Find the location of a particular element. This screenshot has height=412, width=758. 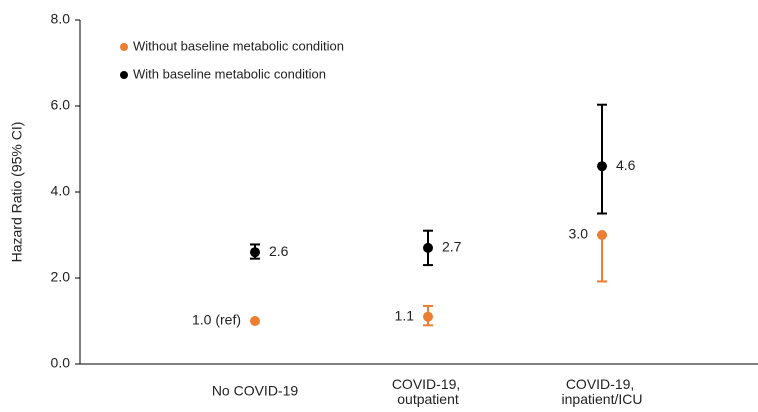

y-tick-label: 4.0 is located at coordinates (61, 191).